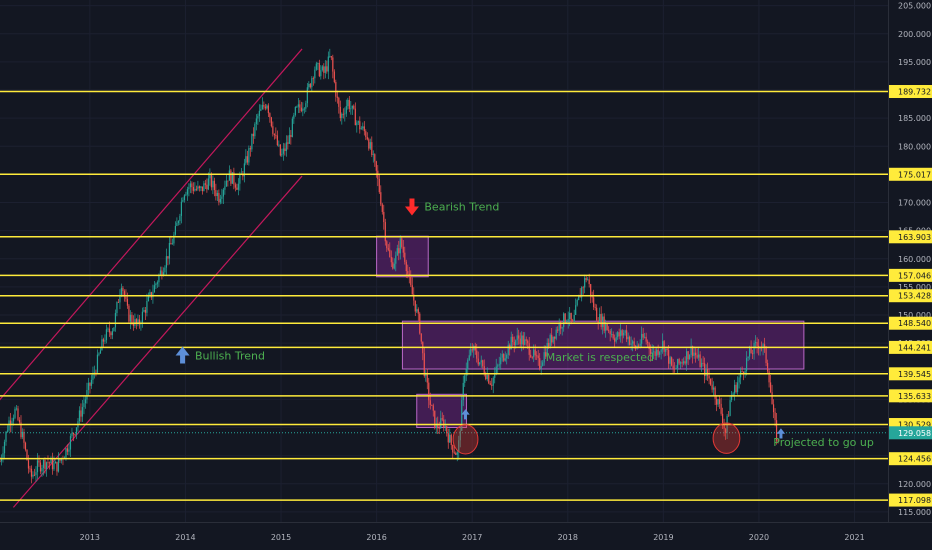 Image resolution: width=932 pixels, height=550 pixels. What do you see at coordinates (376, 537) in the screenshot?
I see `x-tick-label: 2016` at bounding box center [376, 537].